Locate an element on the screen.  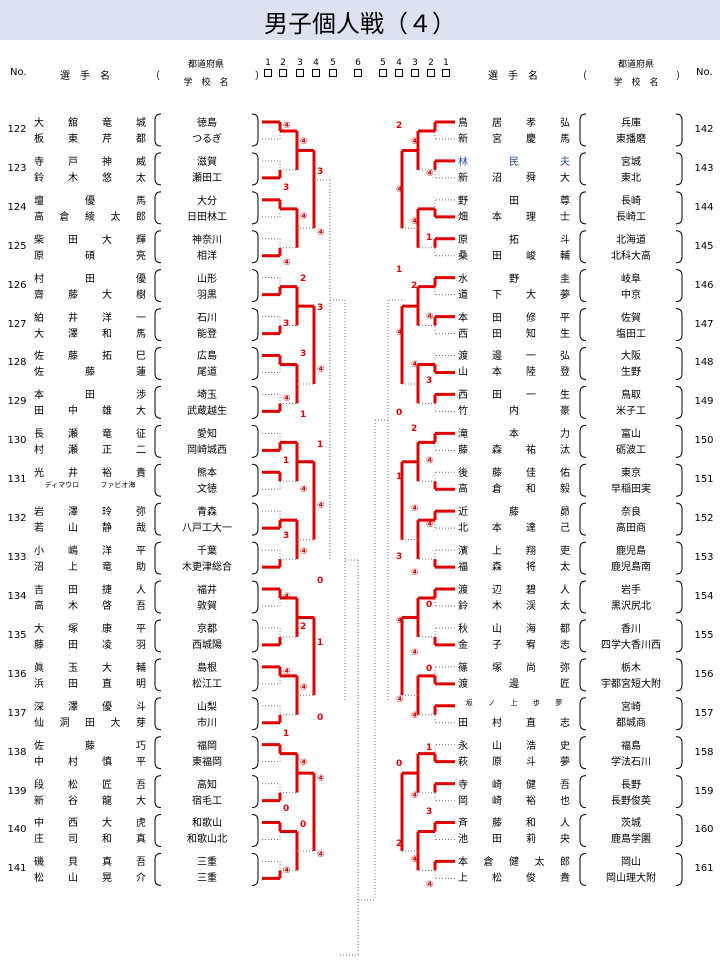
player-name: 渡辺碧人 is located at coordinates (514, 590).